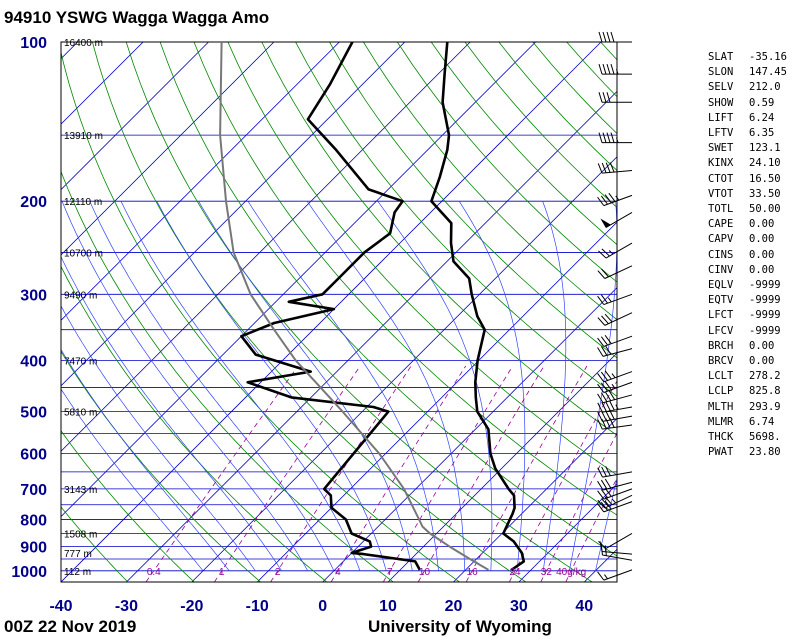  What do you see at coordinates (519, 606) in the screenshot?
I see `temperature-tick-label: 30` at bounding box center [519, 606].